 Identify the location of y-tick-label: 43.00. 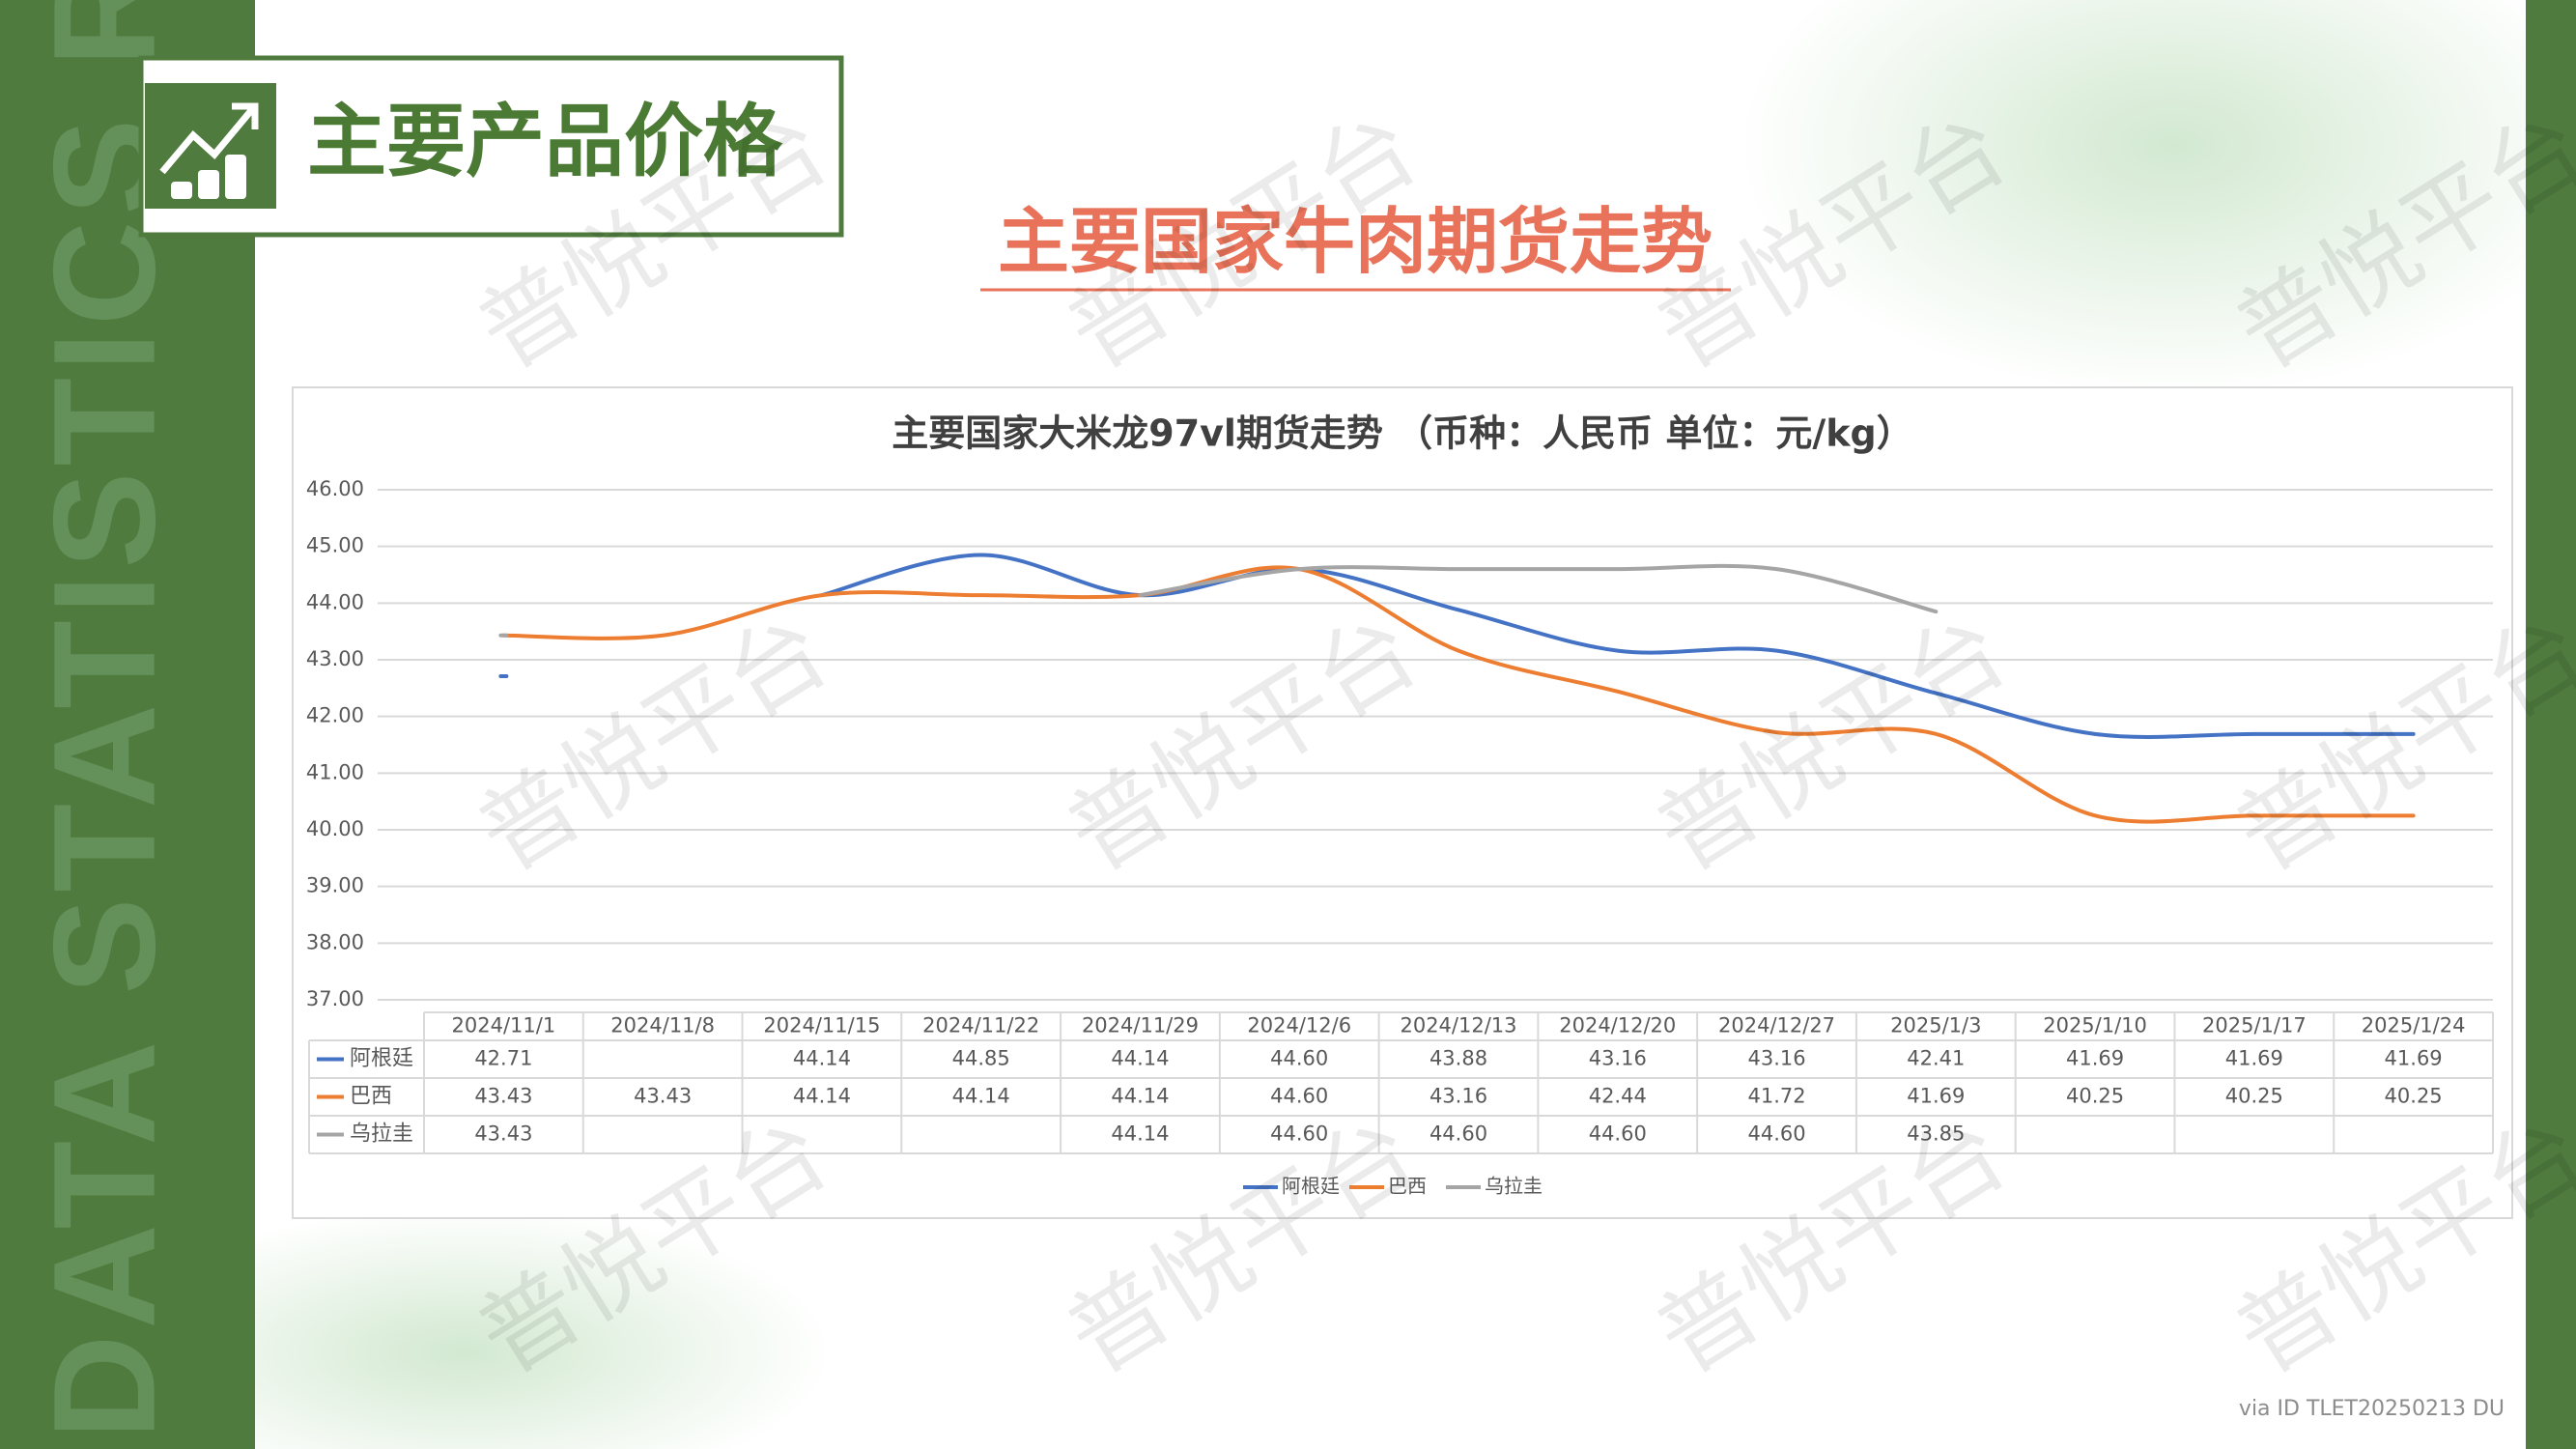
(335, 658).